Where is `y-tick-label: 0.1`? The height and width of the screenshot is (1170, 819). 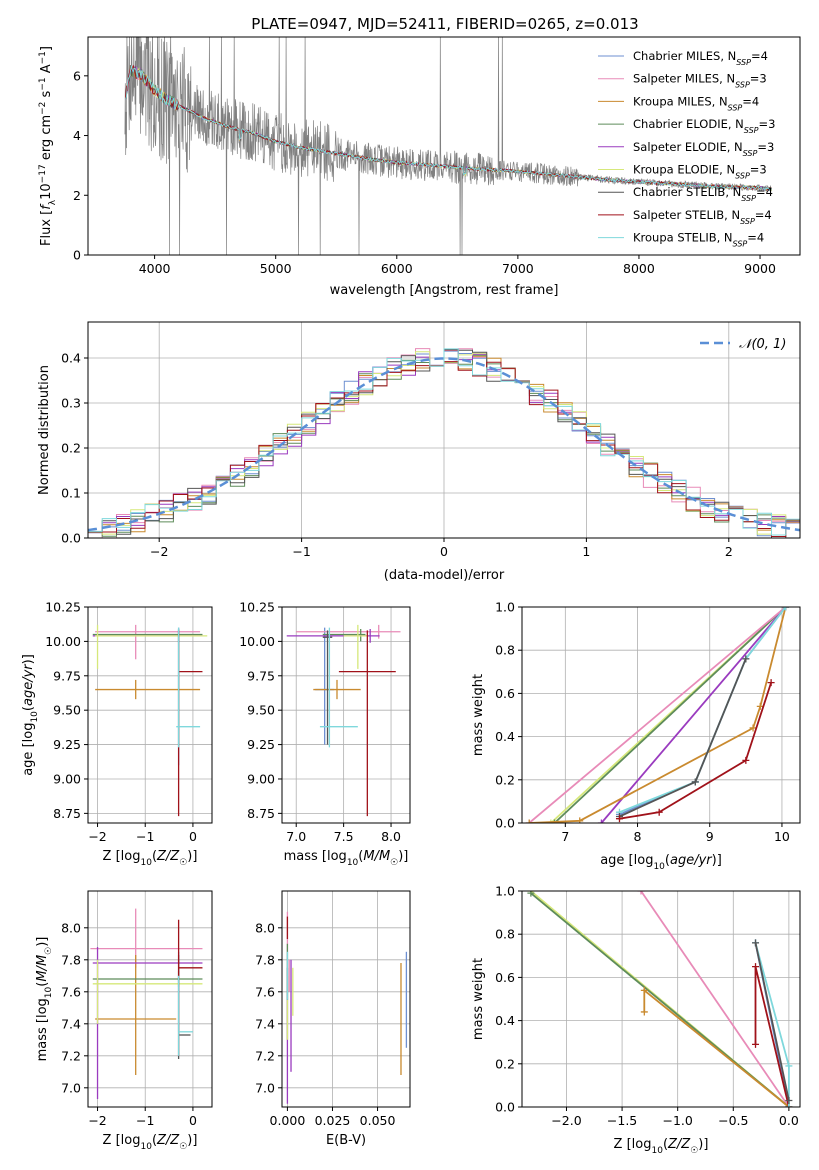 y-tick-label: 0.1 is located at coordinates (71, 493).